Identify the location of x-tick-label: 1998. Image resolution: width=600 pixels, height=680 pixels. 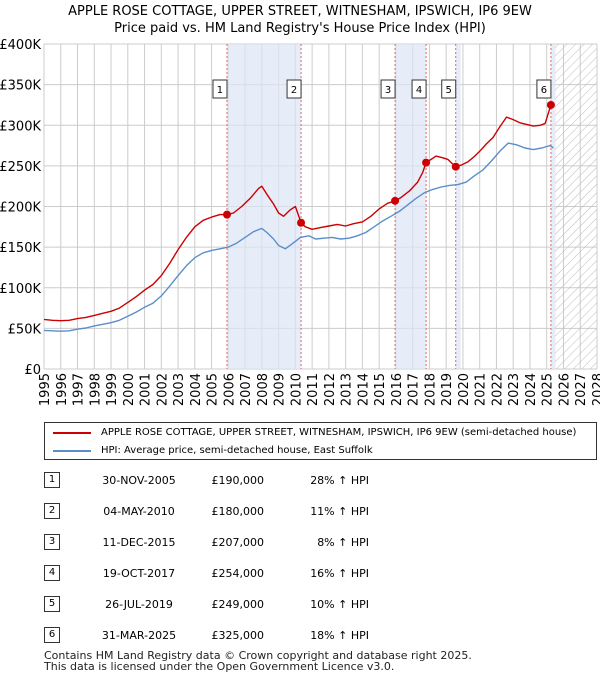
(95, 389).